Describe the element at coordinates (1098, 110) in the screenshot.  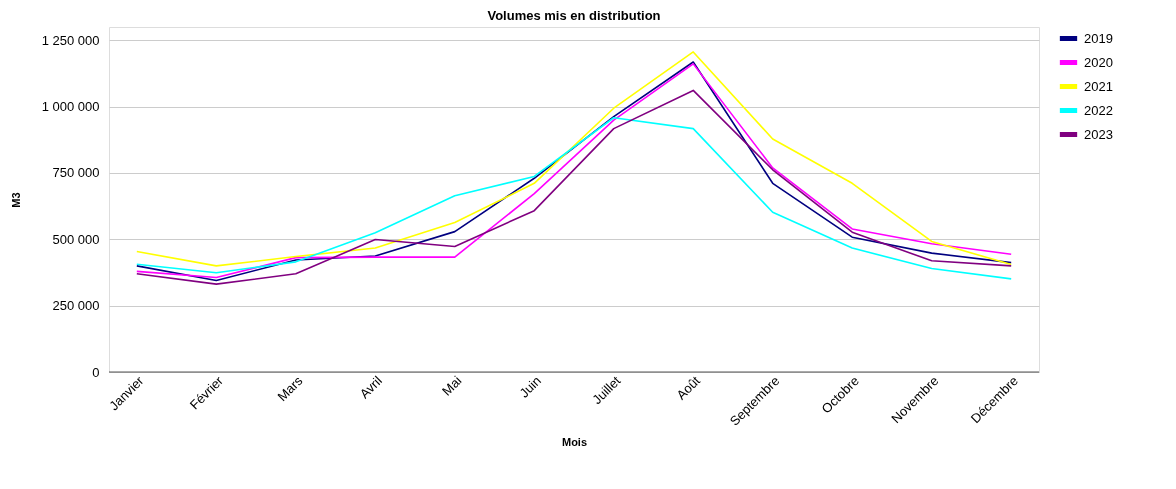
I see `legend-label: 2022` at that location.